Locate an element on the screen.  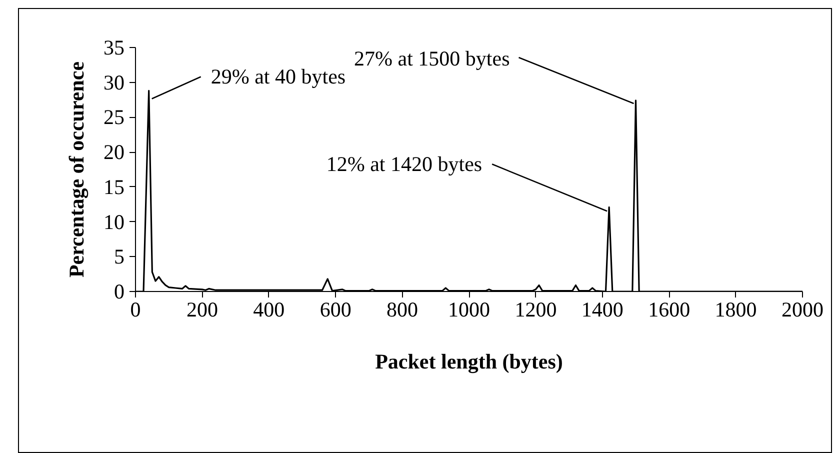
x-tick-label: 800 is located at coordinates (402, 310).